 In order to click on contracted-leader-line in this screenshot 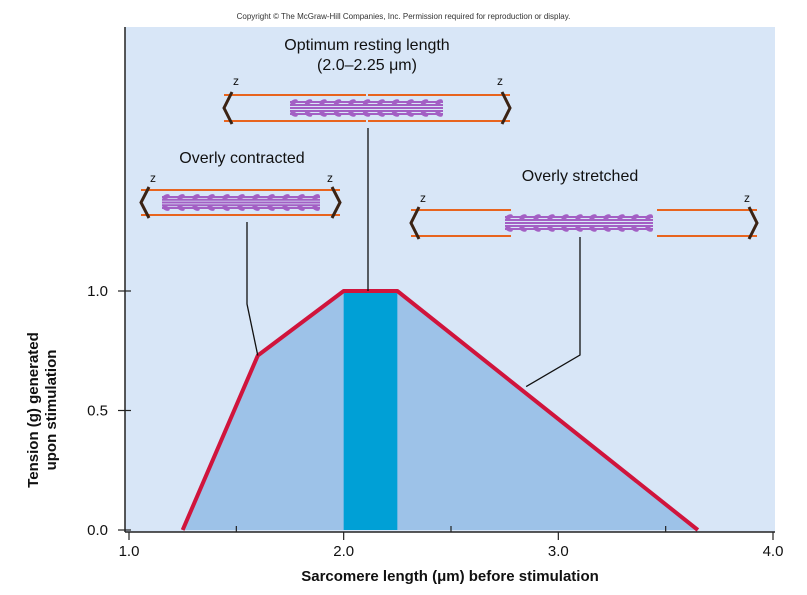, I will do `click(252, 289)`.